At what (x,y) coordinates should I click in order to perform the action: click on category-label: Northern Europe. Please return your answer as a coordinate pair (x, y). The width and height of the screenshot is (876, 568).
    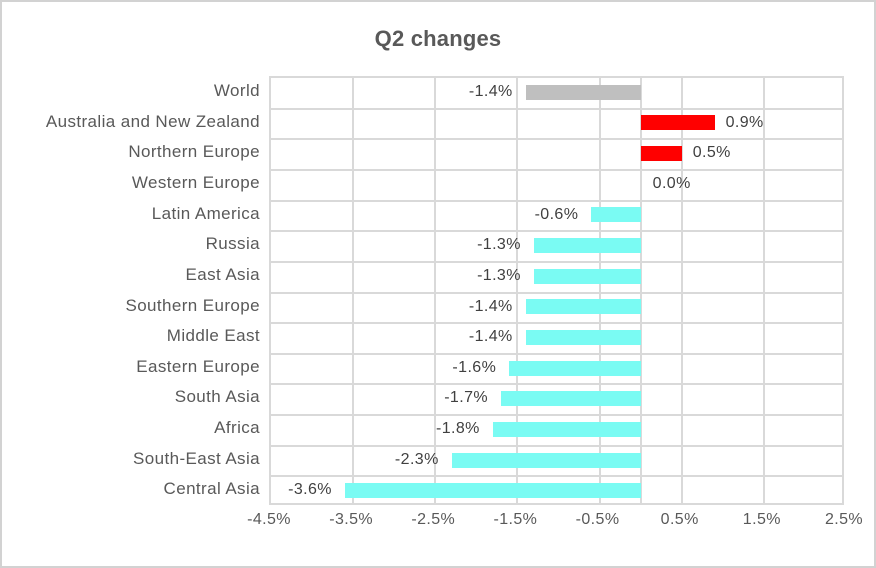
    Looking at the image, I should click on (194, 152).